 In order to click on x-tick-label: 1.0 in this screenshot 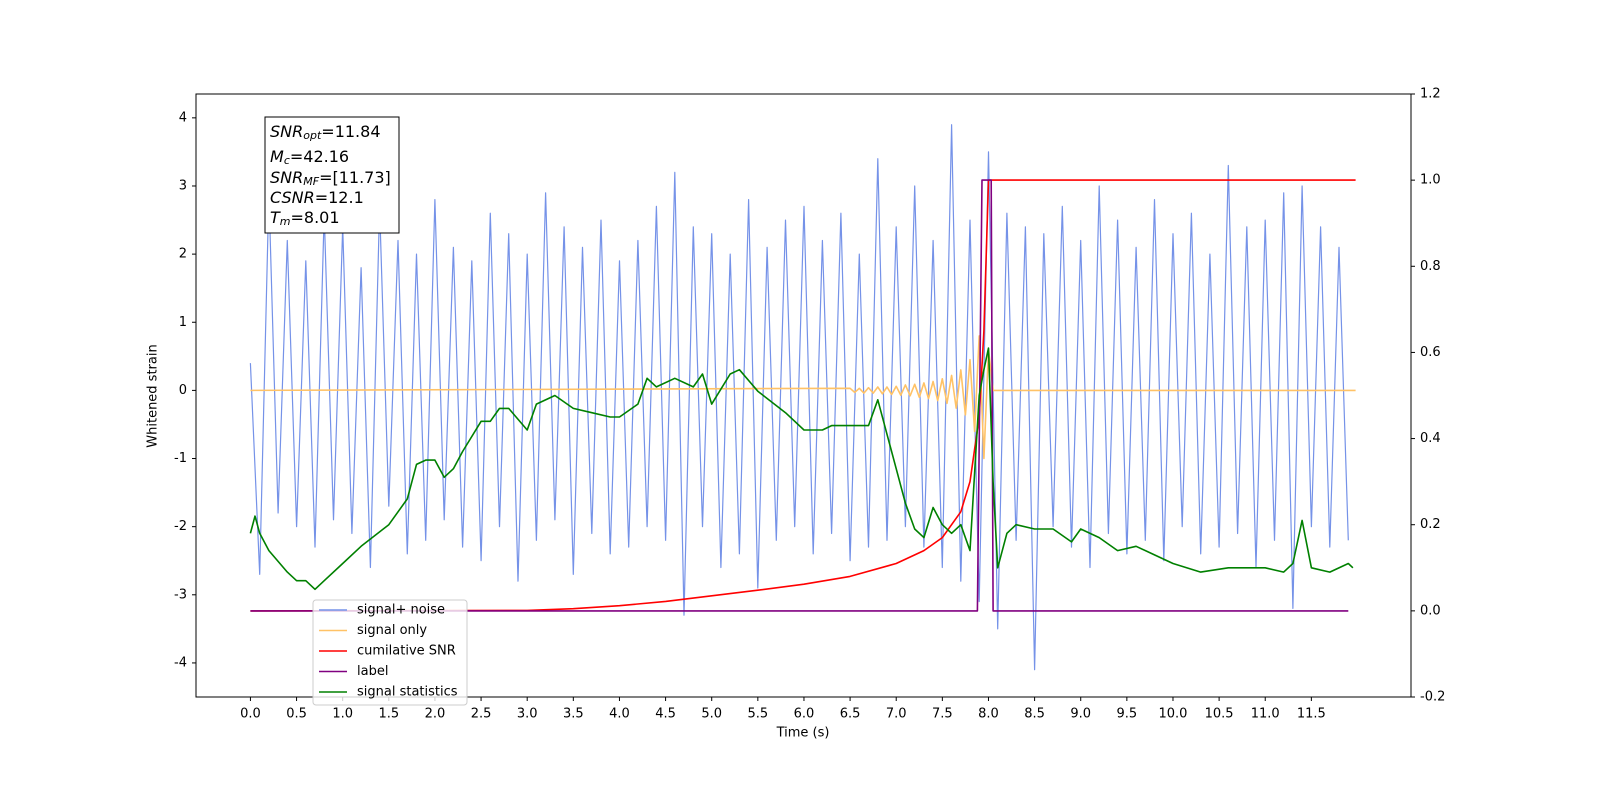, I will do `click(342, 714)`.